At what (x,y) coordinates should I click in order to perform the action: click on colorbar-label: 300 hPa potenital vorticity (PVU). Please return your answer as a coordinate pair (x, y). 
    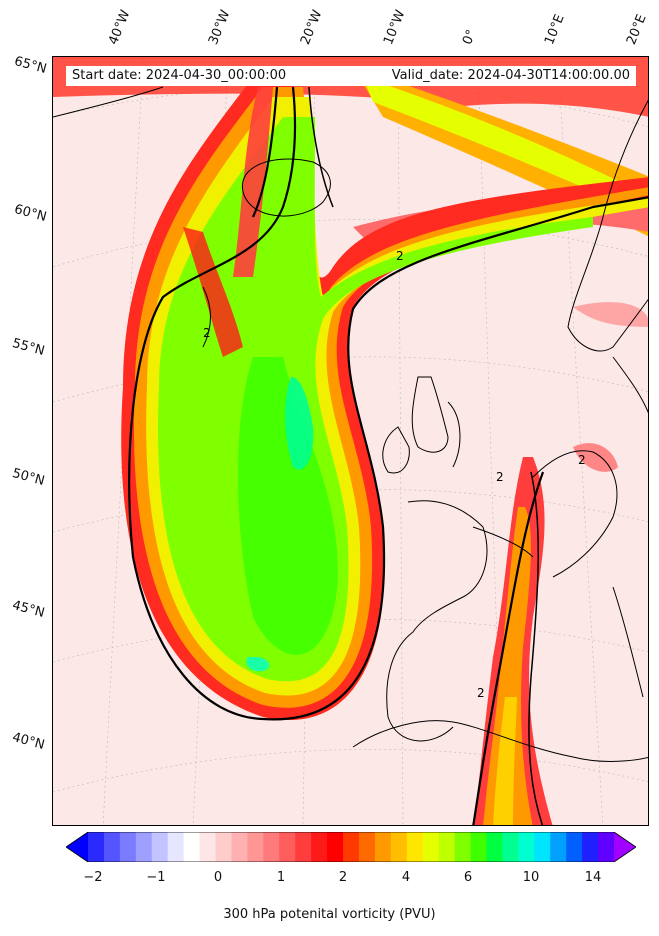
    Looking at the image, I should click on (329, 914).